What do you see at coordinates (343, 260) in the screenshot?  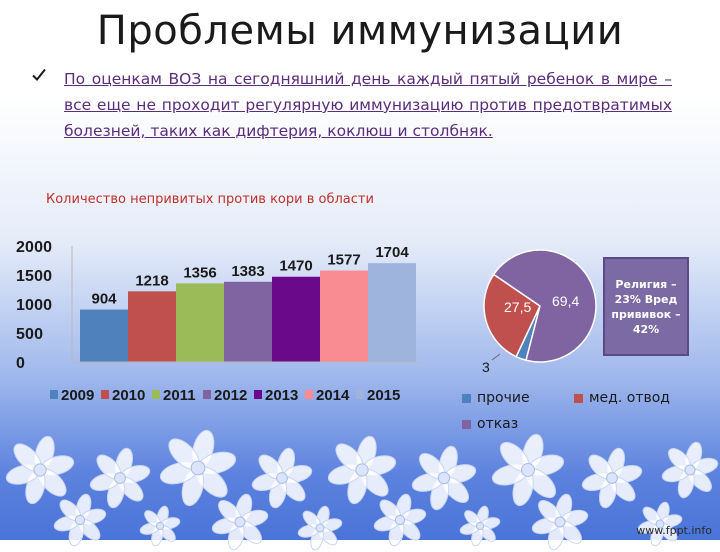 I see `bar-value-label: 1577` at bounding box center [343, 260].